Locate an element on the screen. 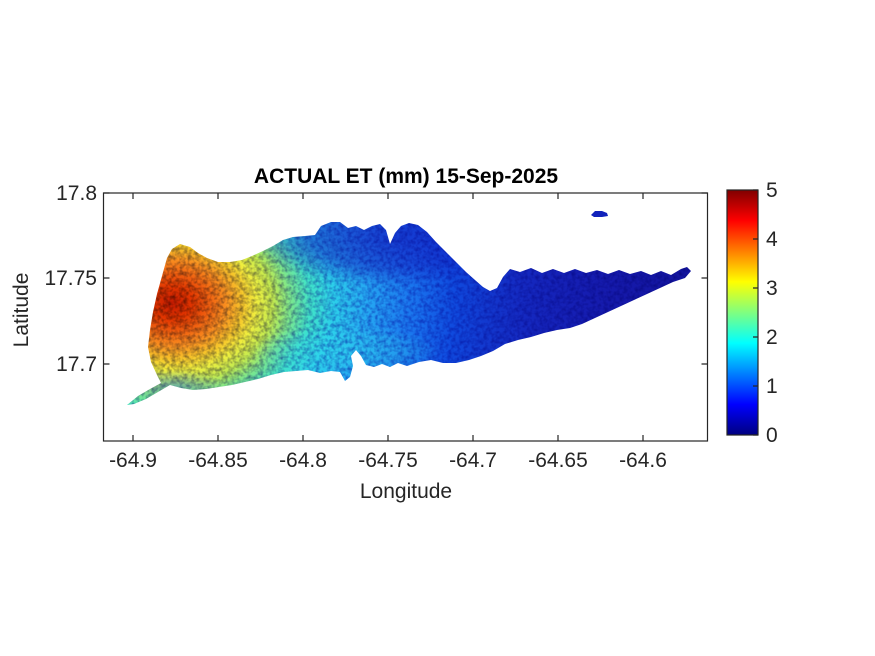  et-field-south-cyan-overlay is located at coordinates (345, 352).